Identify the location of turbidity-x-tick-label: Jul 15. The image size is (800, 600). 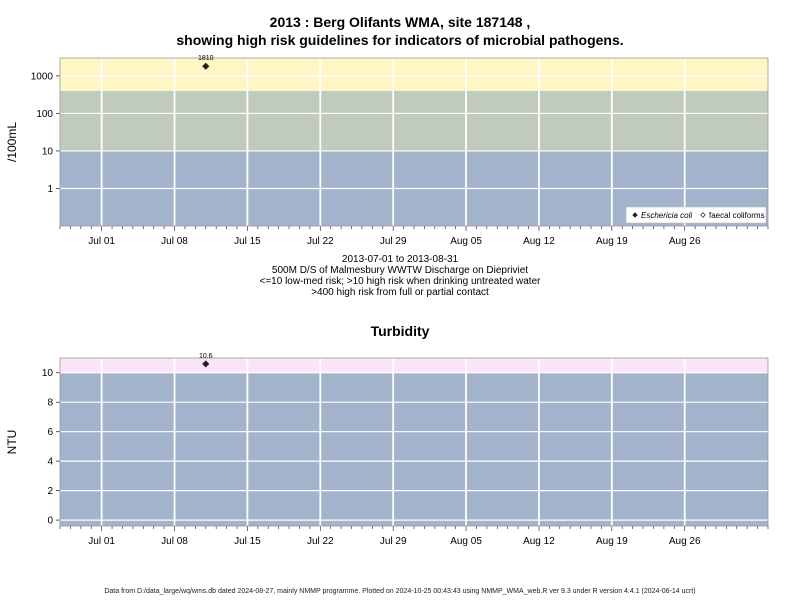
(247, 541).